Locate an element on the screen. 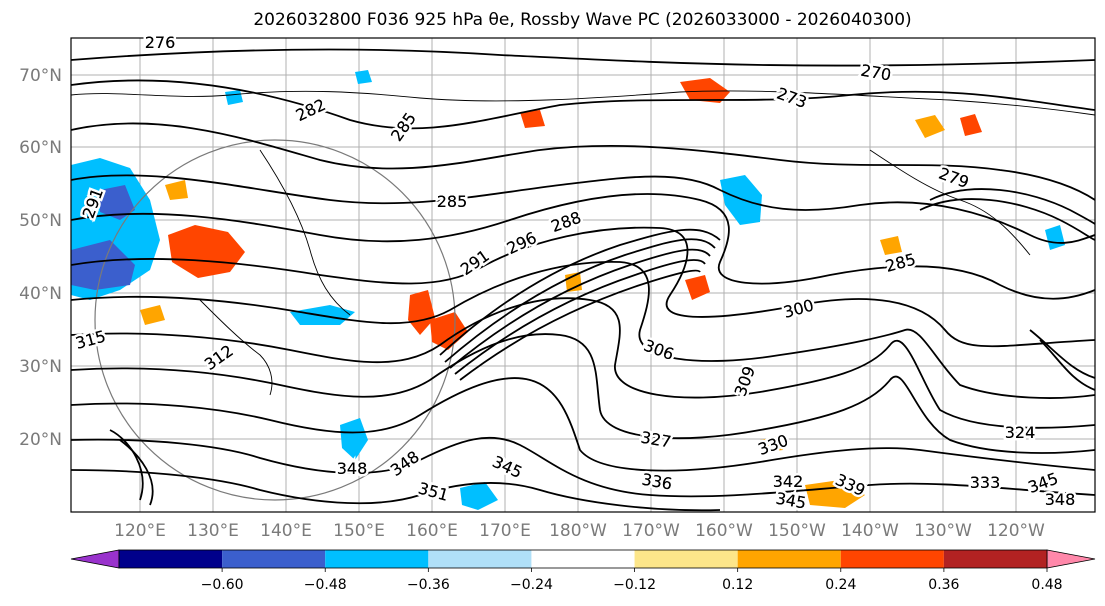 The width and height of the screenshot is (1105, 606). contour-label: 276 is located at coordinates (160, 42).